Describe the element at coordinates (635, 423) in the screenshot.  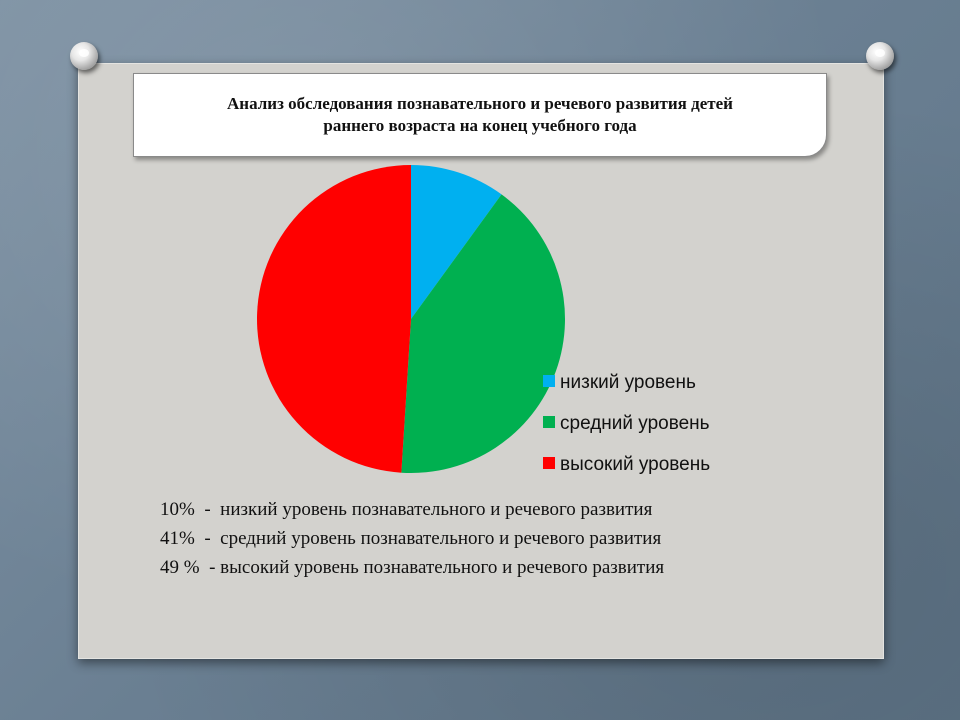
I see `legend-label: средний уровень` at that location.